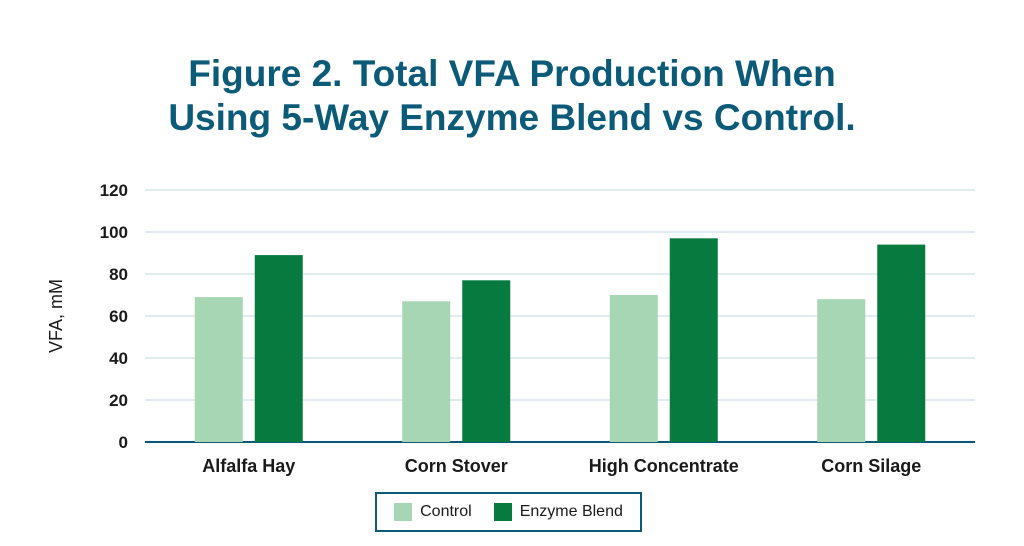 The width and height of the screenshot is (1024, 546). Describe the element at coordinates (114, 232) in the screenshot. I see `y-tick-label-100: 100` at that location.